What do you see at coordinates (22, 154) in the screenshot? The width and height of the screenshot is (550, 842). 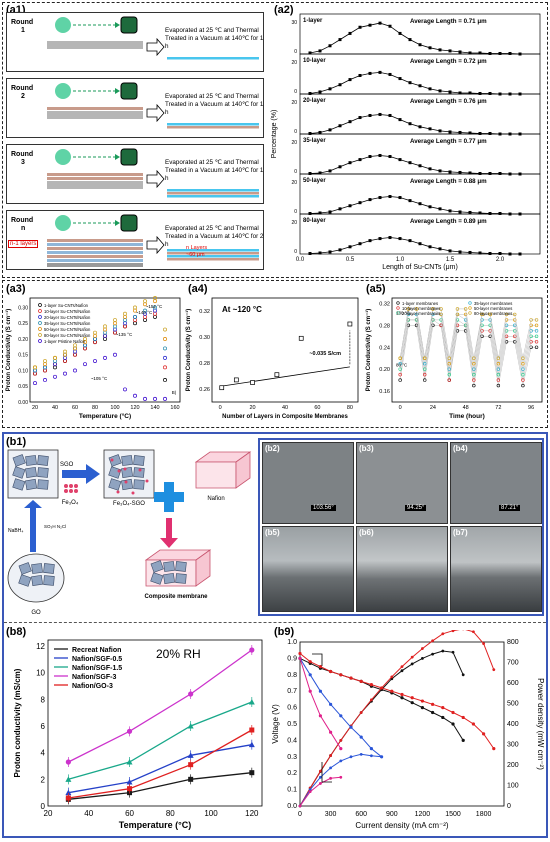 I see `a1-step-round: Round` at bounding box center [22, 154].